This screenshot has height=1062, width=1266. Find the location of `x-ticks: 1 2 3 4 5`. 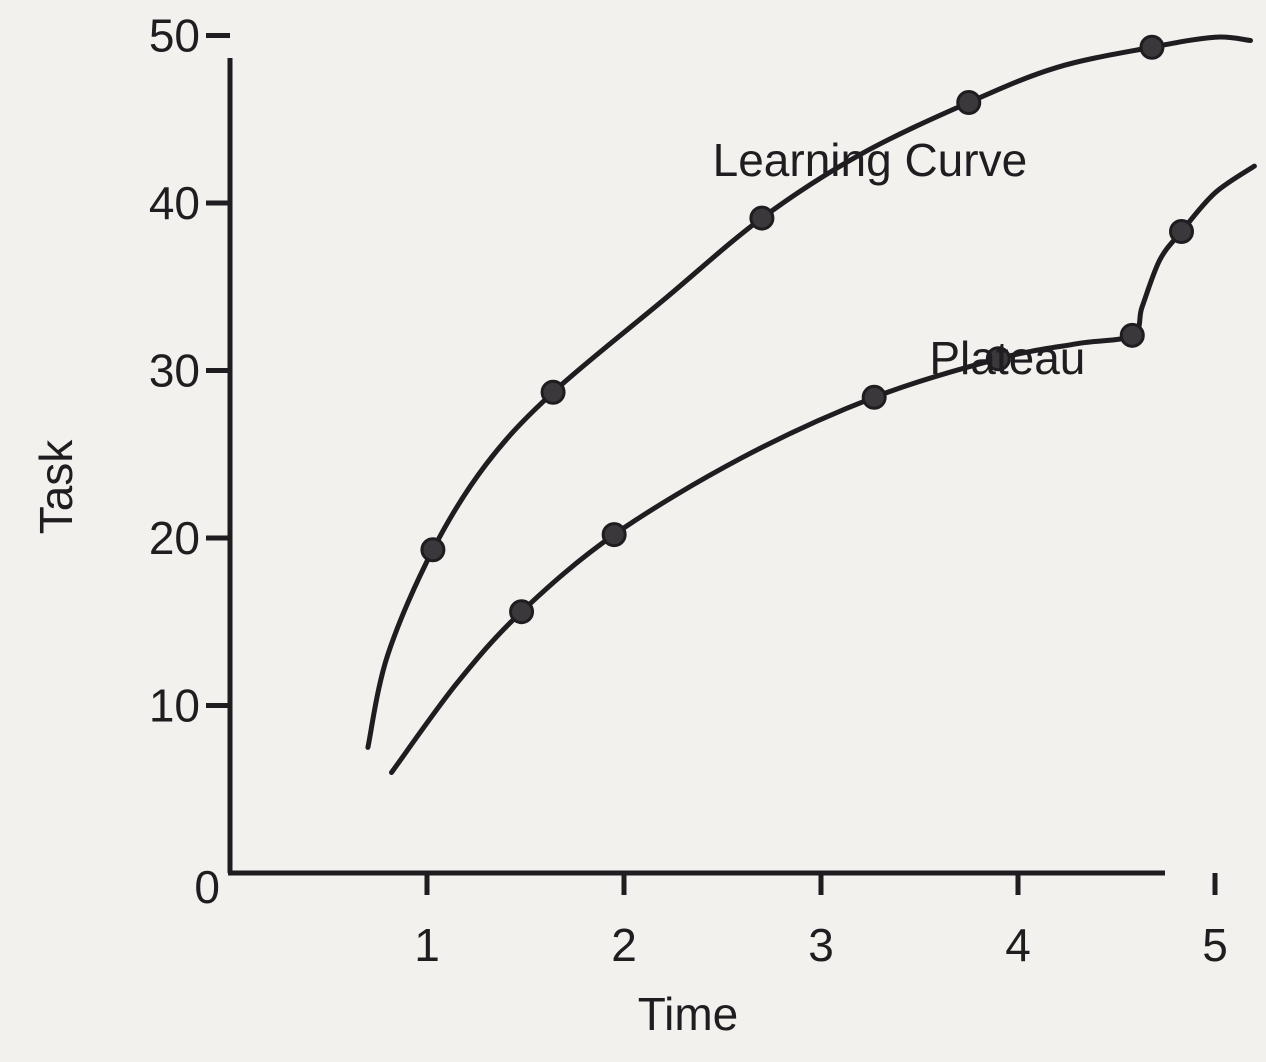

x-ticks: 1 2 3 4 5 is located at coordinates (821, 922).